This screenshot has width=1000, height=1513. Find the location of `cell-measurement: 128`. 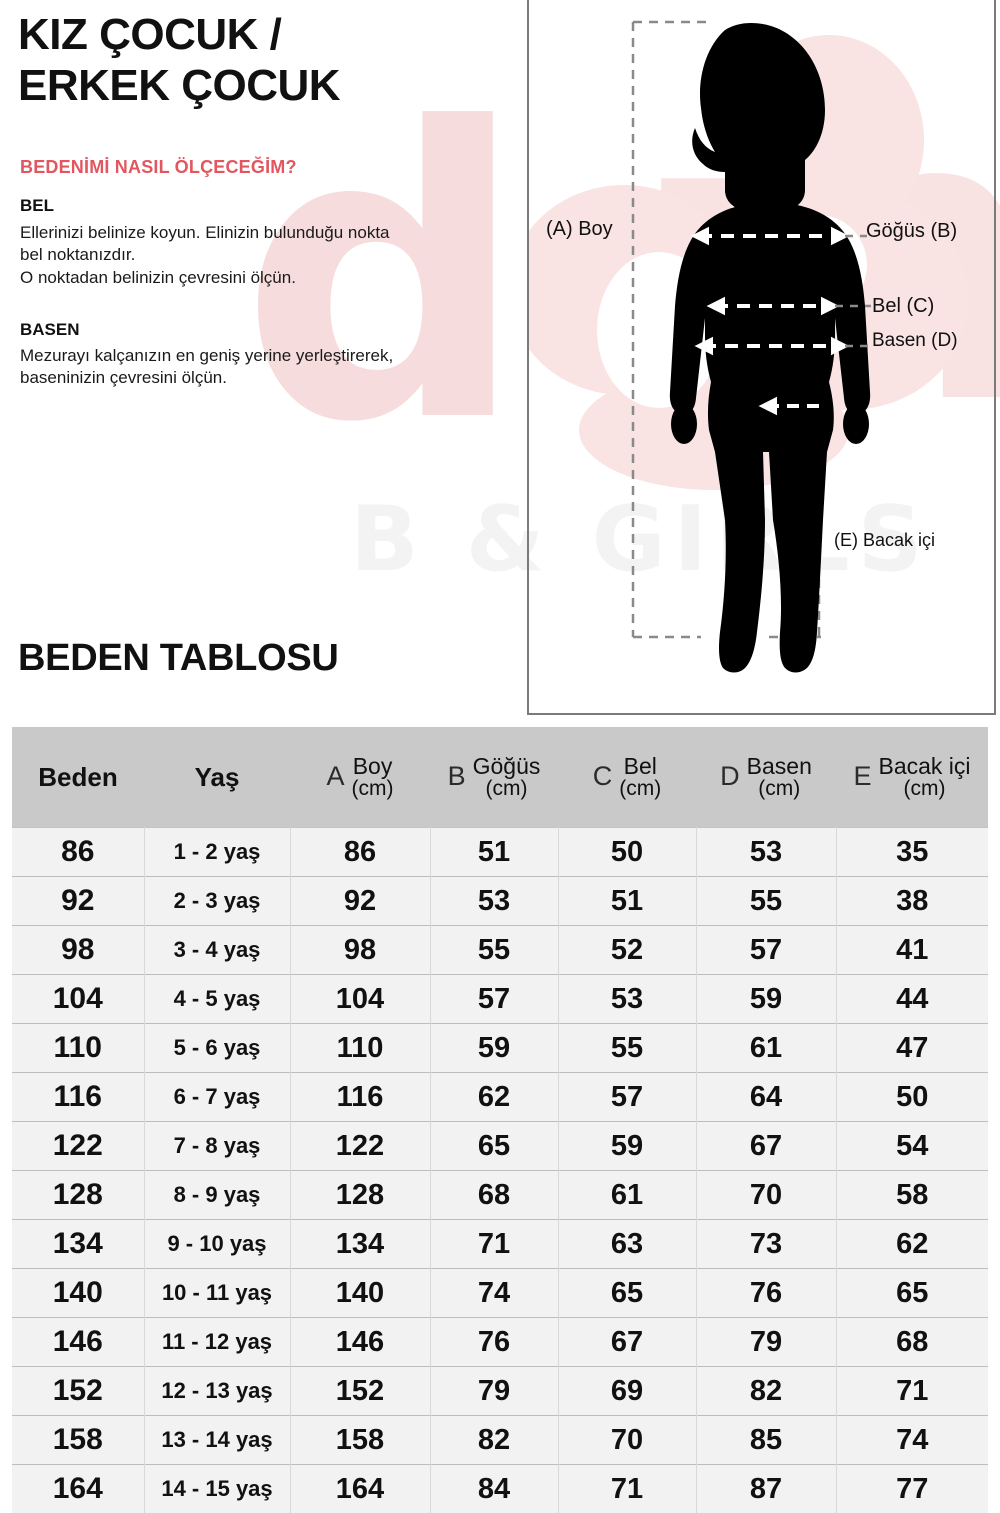

cell-measurement: 128 is located at coordinates (360, 1195).